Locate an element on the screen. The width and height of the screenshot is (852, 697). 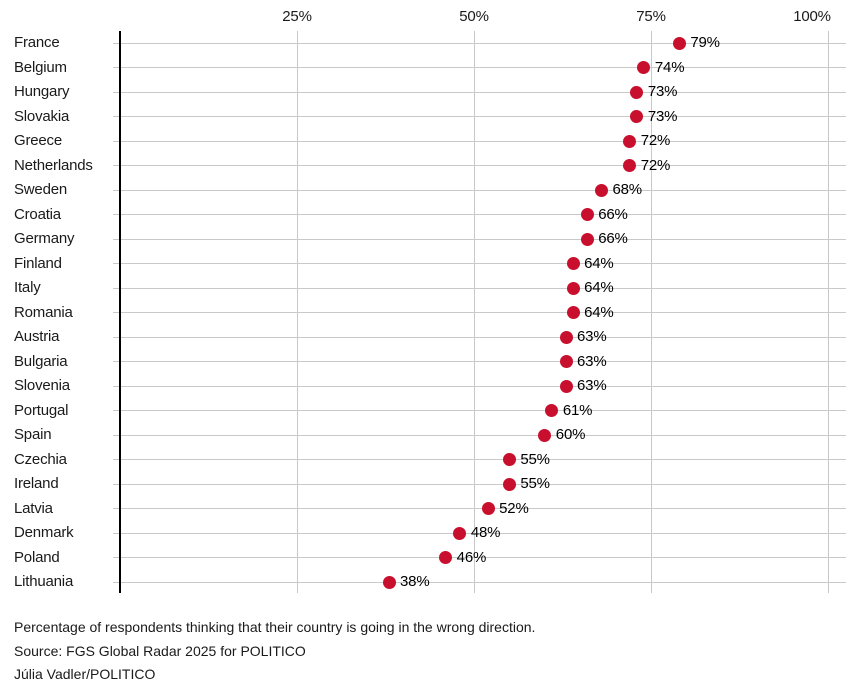
country-label: Italy is located at coordinates (27, 287).